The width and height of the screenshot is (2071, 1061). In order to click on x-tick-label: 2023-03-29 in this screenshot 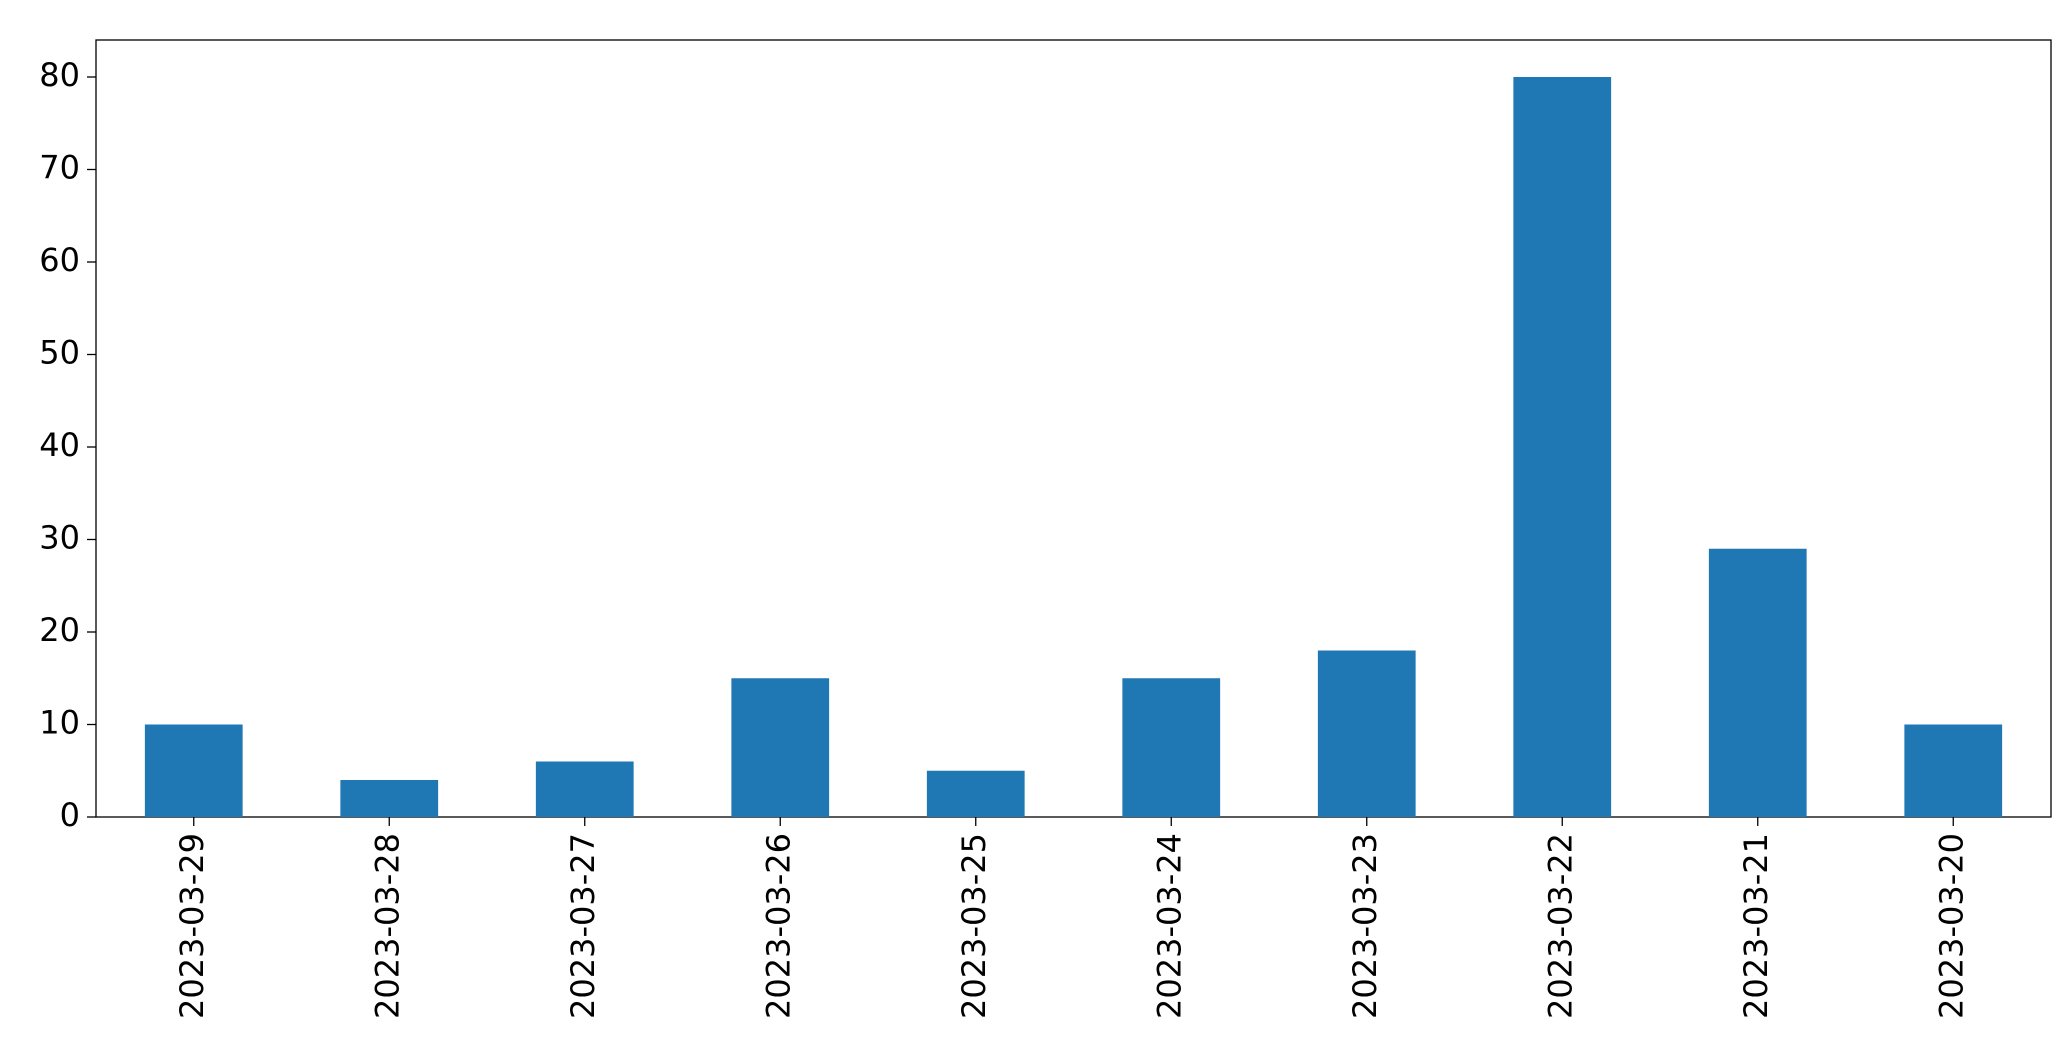, I will do `click(192, 926)`.